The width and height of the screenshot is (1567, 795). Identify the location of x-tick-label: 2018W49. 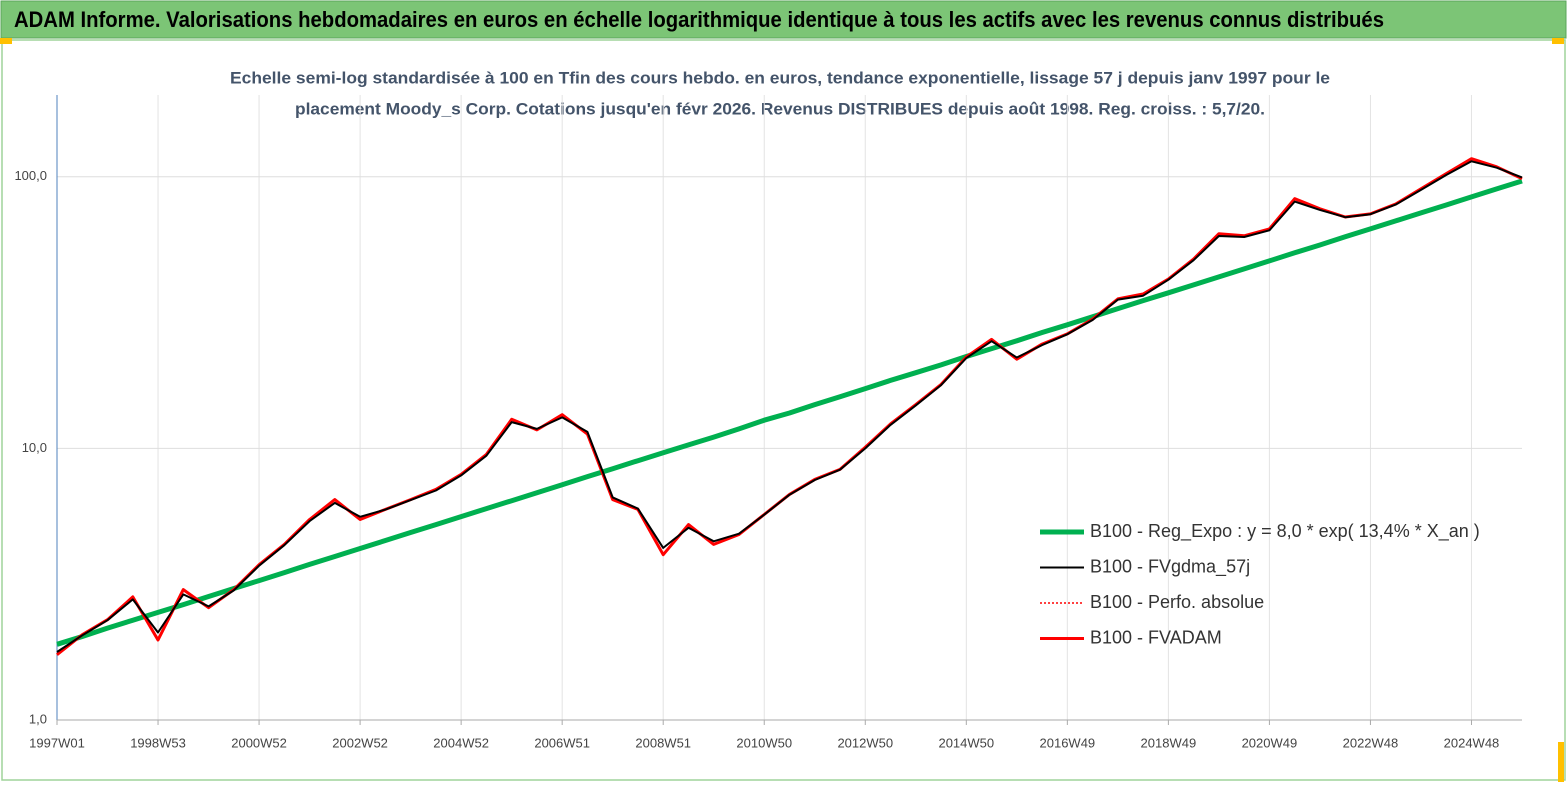
(1169, 742).